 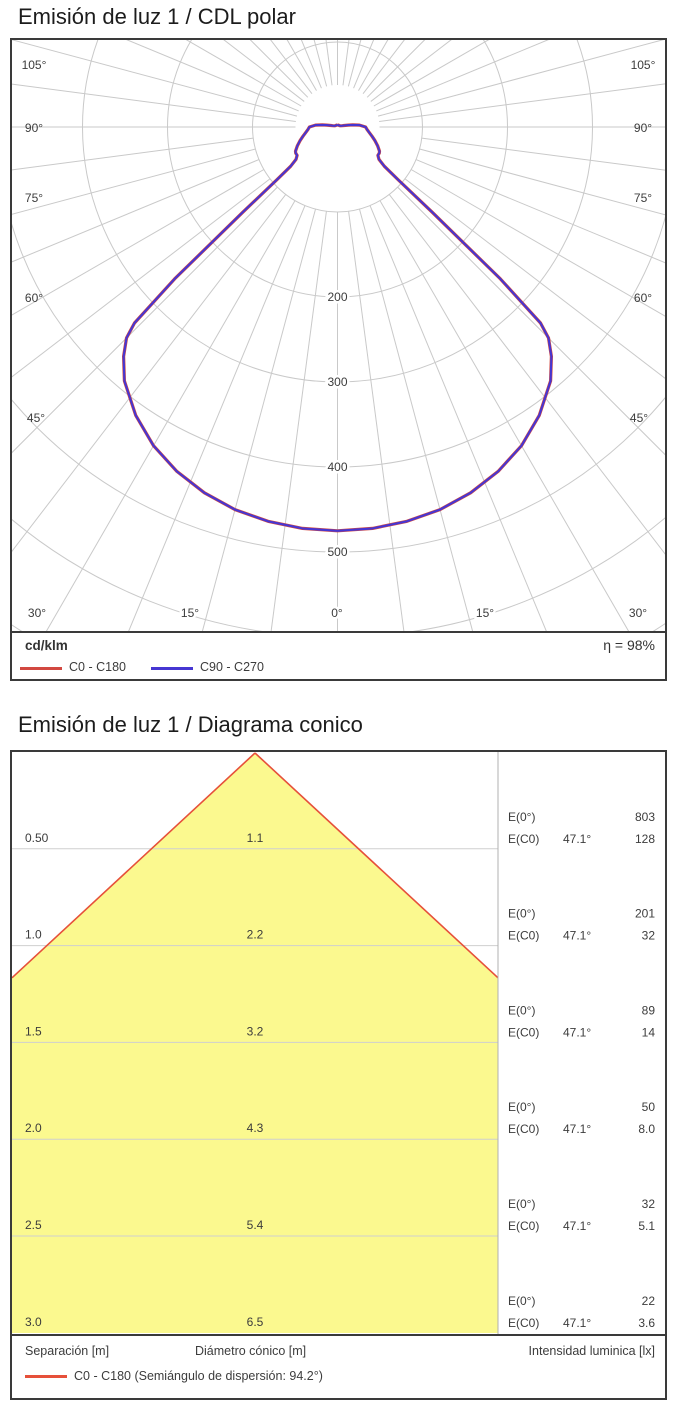 What do you see at coordinates (338, 655) in the screenshot?
I see `polar-legend: cd/klm η = 98% C0 - C180 C90 - C270` at bounding box center [338, 655].